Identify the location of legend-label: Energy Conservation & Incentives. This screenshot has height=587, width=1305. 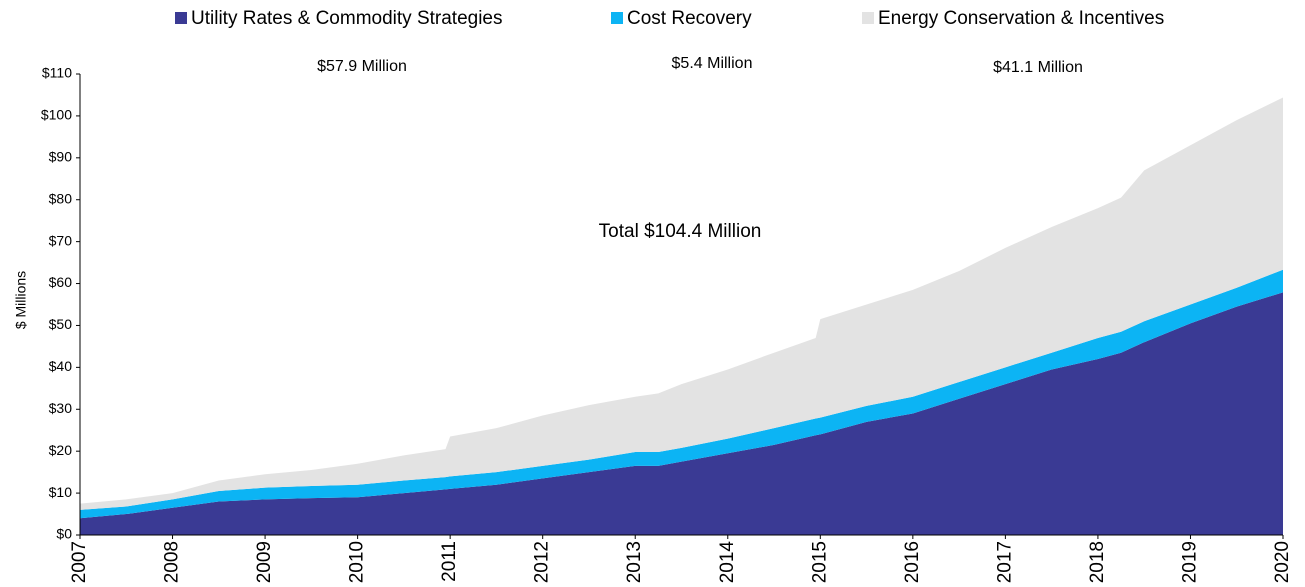
(1021, 18).